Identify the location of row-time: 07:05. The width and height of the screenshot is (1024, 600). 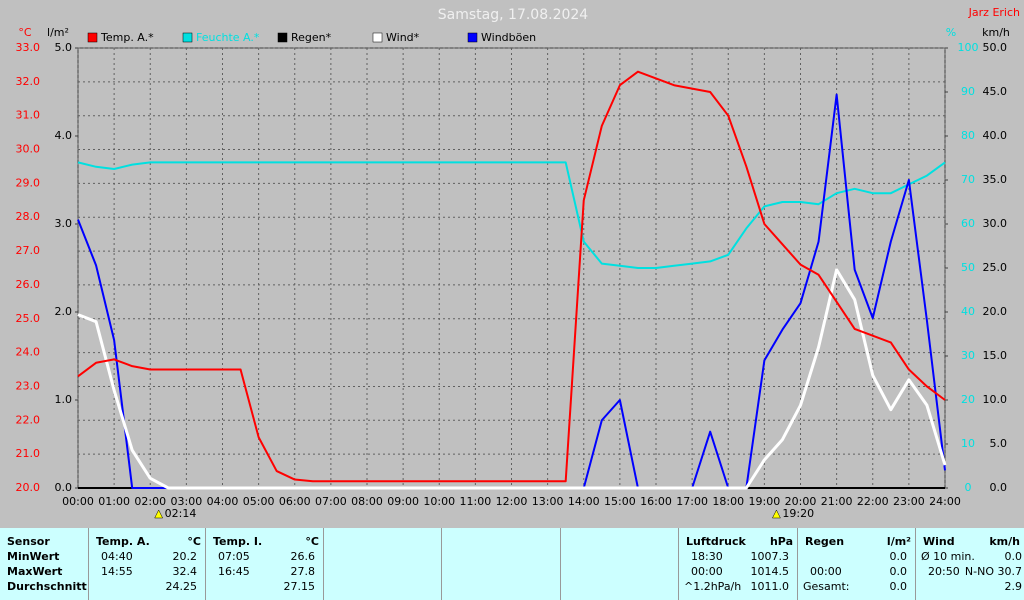
(234, 556).